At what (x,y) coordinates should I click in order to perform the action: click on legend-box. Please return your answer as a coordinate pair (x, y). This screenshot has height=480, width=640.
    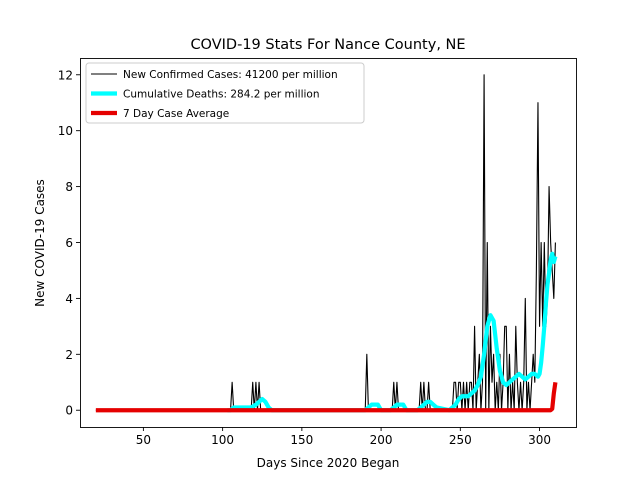
    Looking at the image, I should click on (225, 93).